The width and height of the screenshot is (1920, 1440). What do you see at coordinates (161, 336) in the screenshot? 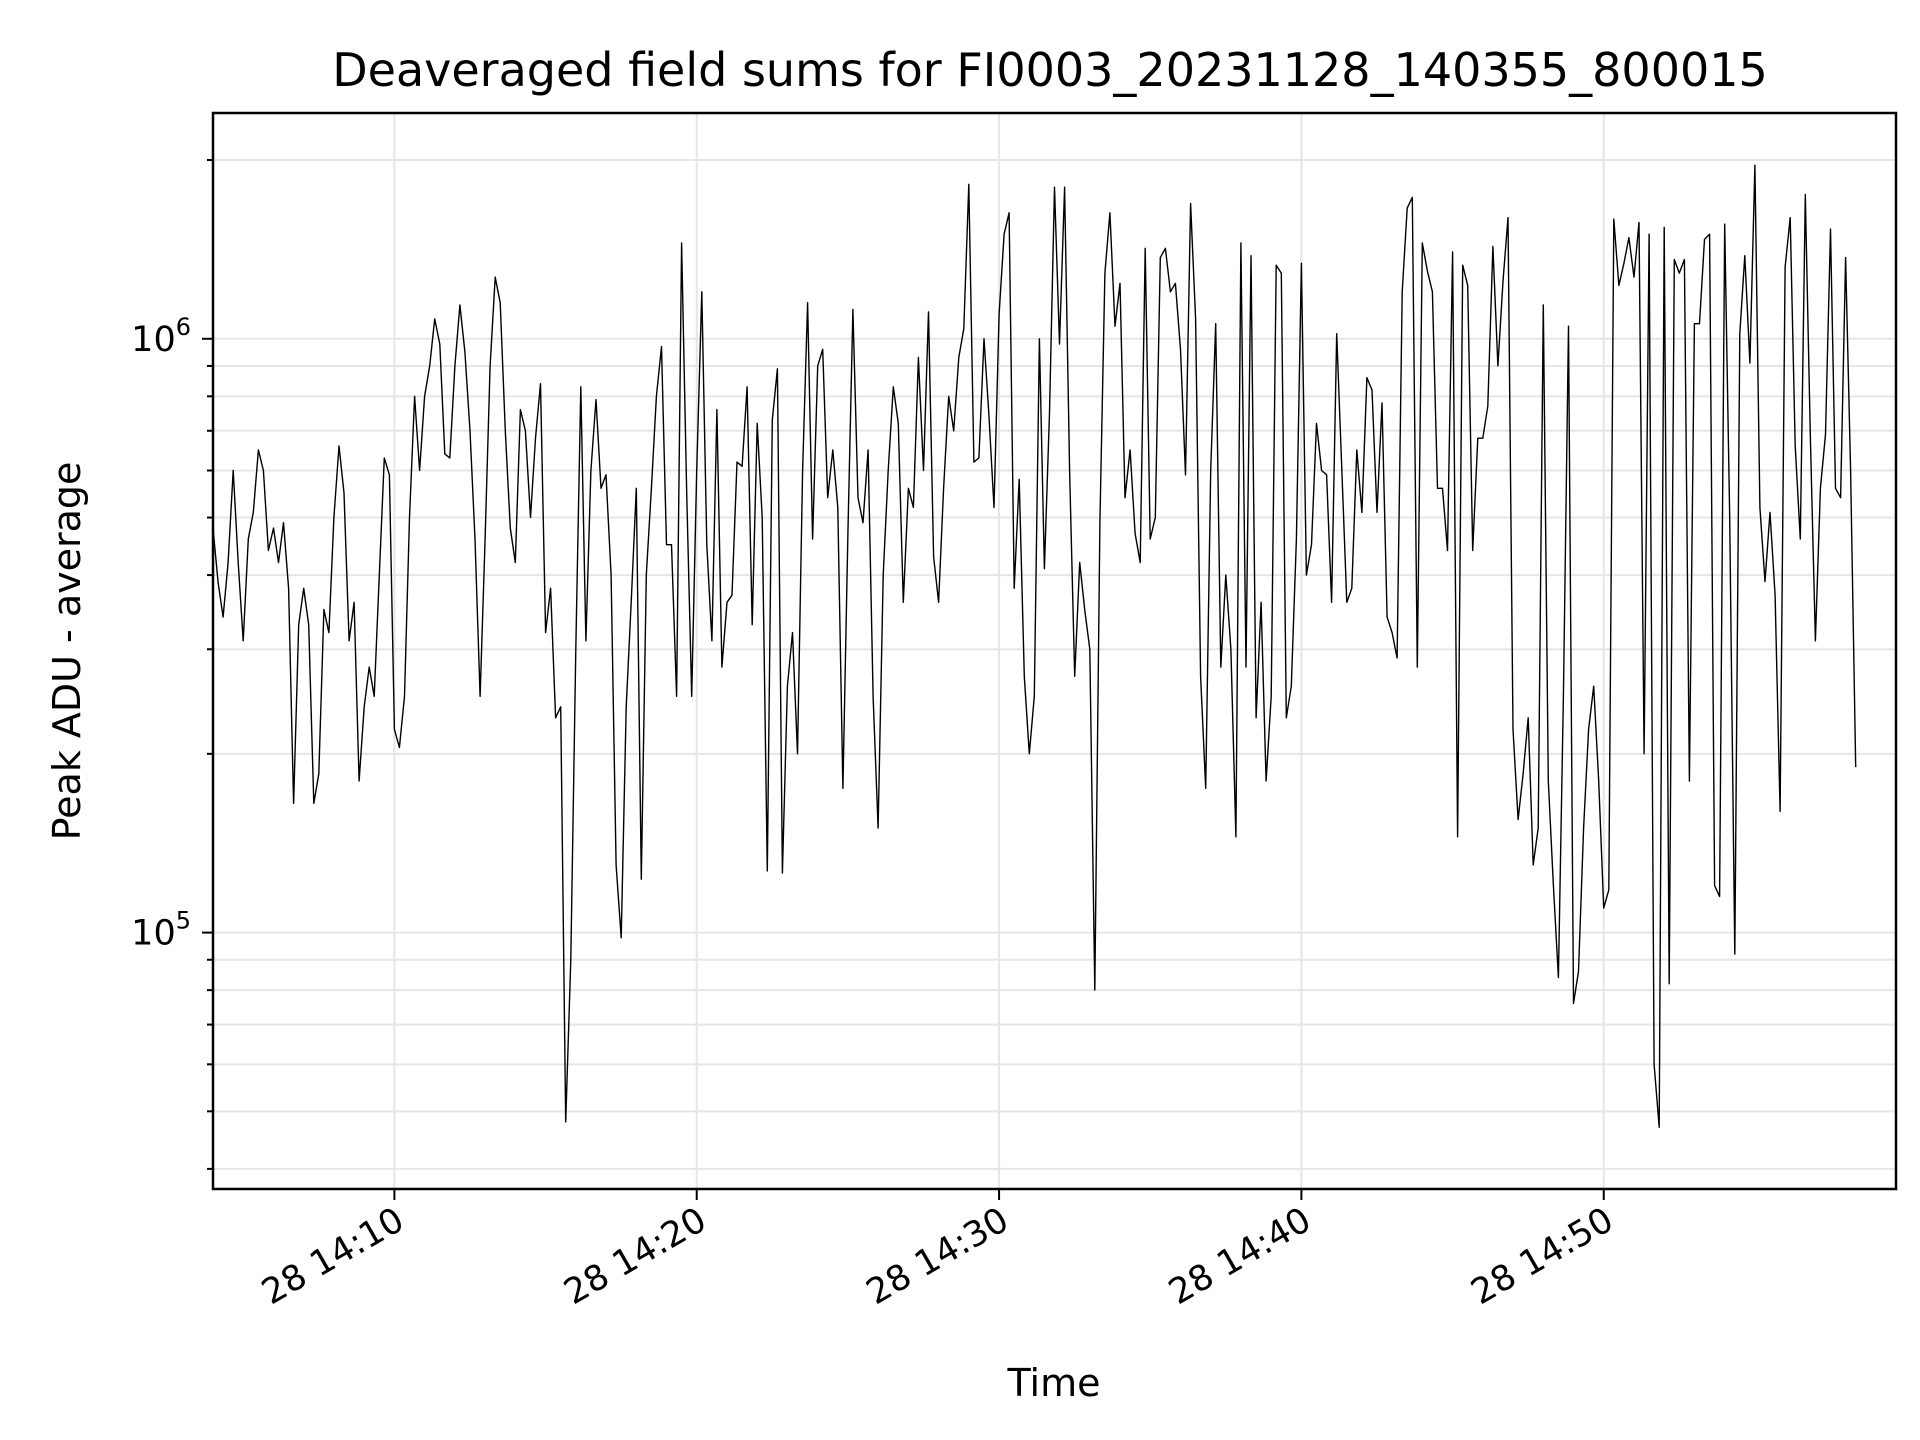
I see `y-tick-label: 10⁶` at bounding box center [161, 336].